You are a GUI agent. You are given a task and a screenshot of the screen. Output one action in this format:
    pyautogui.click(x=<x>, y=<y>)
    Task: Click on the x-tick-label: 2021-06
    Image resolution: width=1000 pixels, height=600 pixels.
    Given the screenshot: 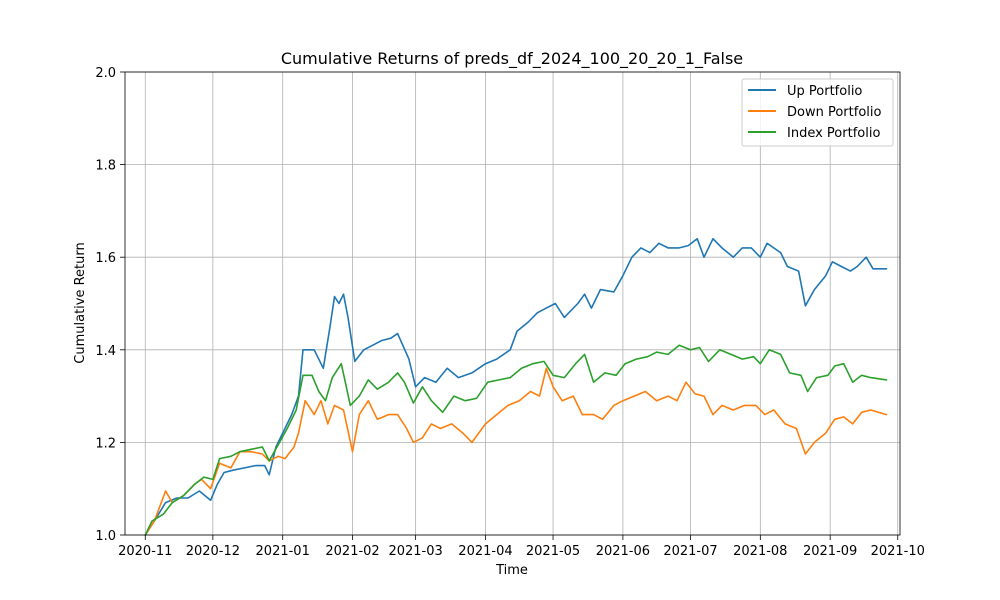 What is the action you would take?
    pyautogui.click(x=623, y=551)
    